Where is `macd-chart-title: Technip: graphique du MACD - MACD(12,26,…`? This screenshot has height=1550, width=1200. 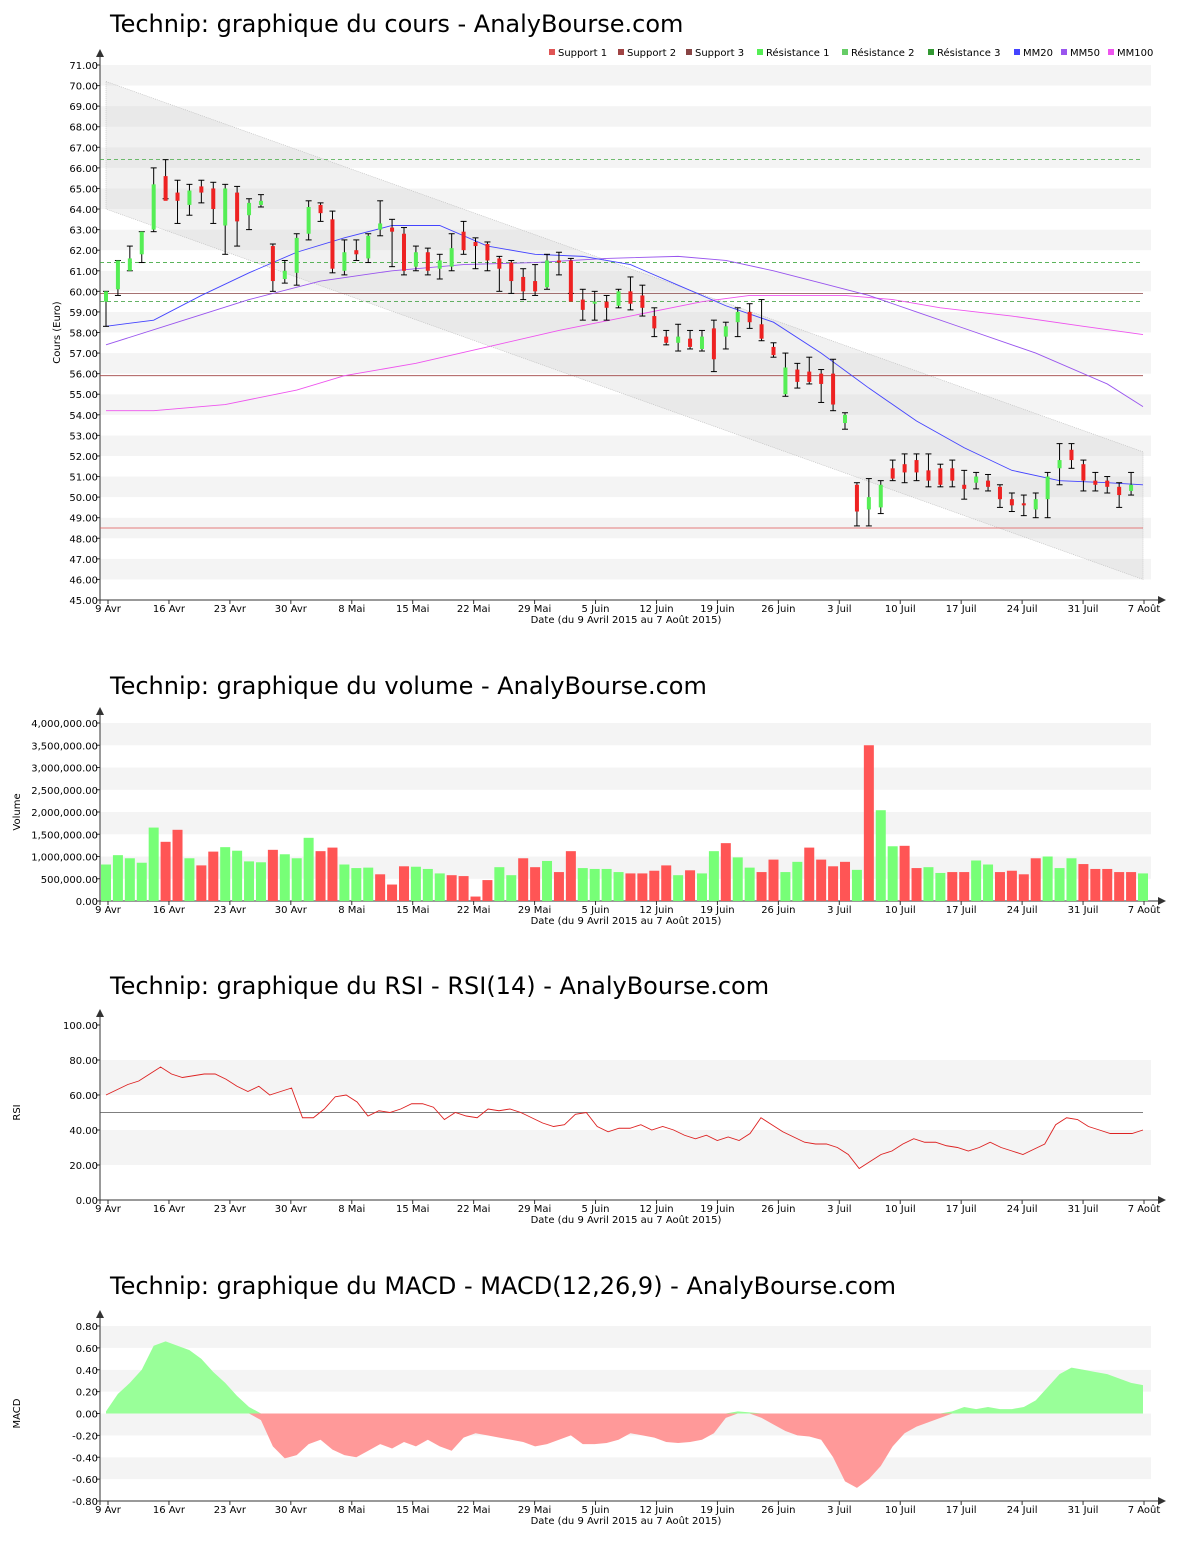 macd-chart-title: Technip: graphique du MACD - MACD(12,26,… is located at coordinates (503, 1286).